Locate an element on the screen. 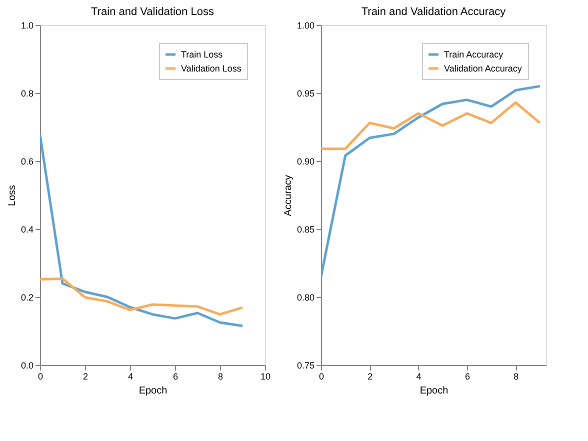 Image resolution: width=588 pixels, height=441 pixels. y-axis-title: Accuracy is located at coordinates (288, 195).